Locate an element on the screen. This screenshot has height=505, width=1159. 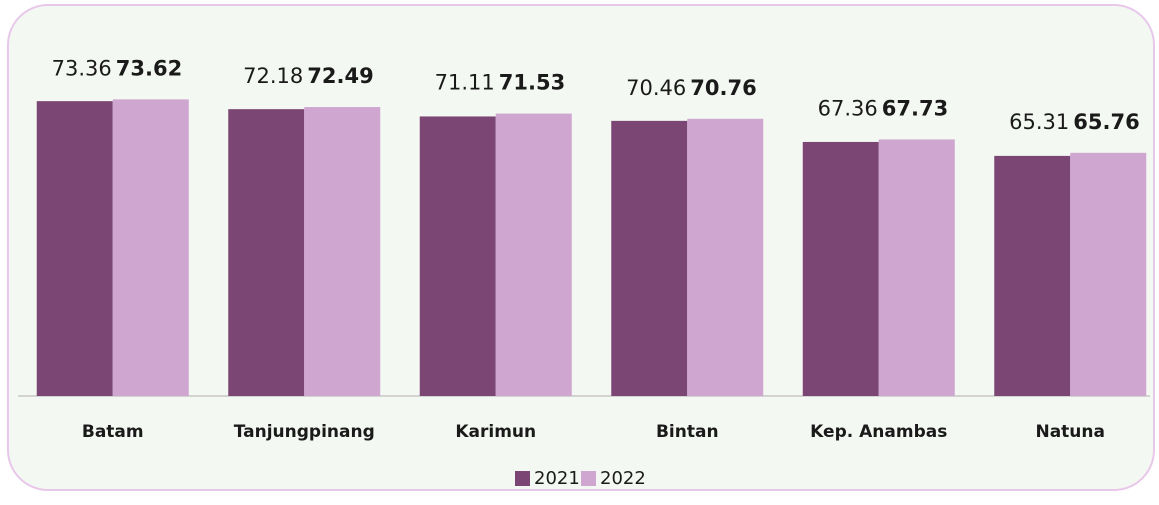
value-label: 72.18 is located at coordinates (273, 76).